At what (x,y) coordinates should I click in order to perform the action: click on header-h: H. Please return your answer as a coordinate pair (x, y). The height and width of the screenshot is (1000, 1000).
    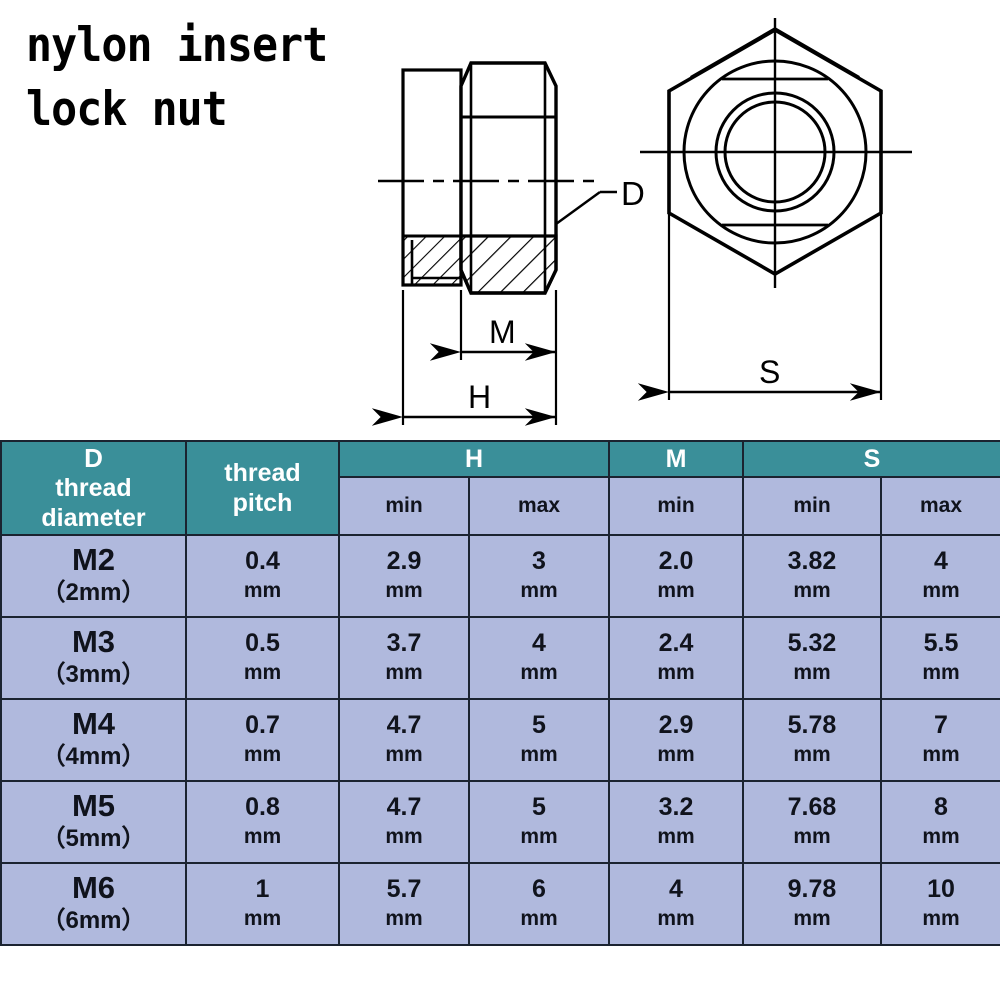
    Looking at the image, I should click on (474, 459).